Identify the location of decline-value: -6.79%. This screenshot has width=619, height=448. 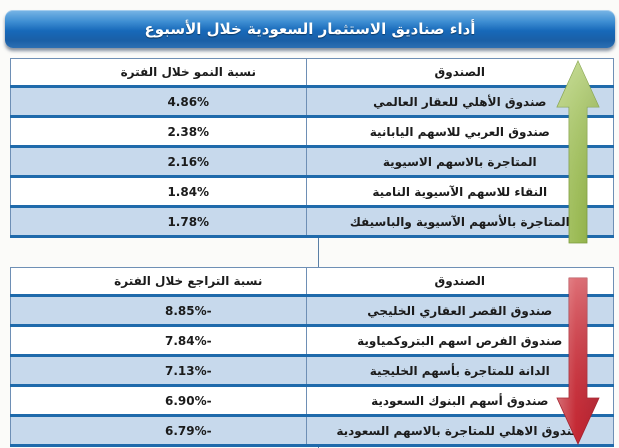
(158, 431).